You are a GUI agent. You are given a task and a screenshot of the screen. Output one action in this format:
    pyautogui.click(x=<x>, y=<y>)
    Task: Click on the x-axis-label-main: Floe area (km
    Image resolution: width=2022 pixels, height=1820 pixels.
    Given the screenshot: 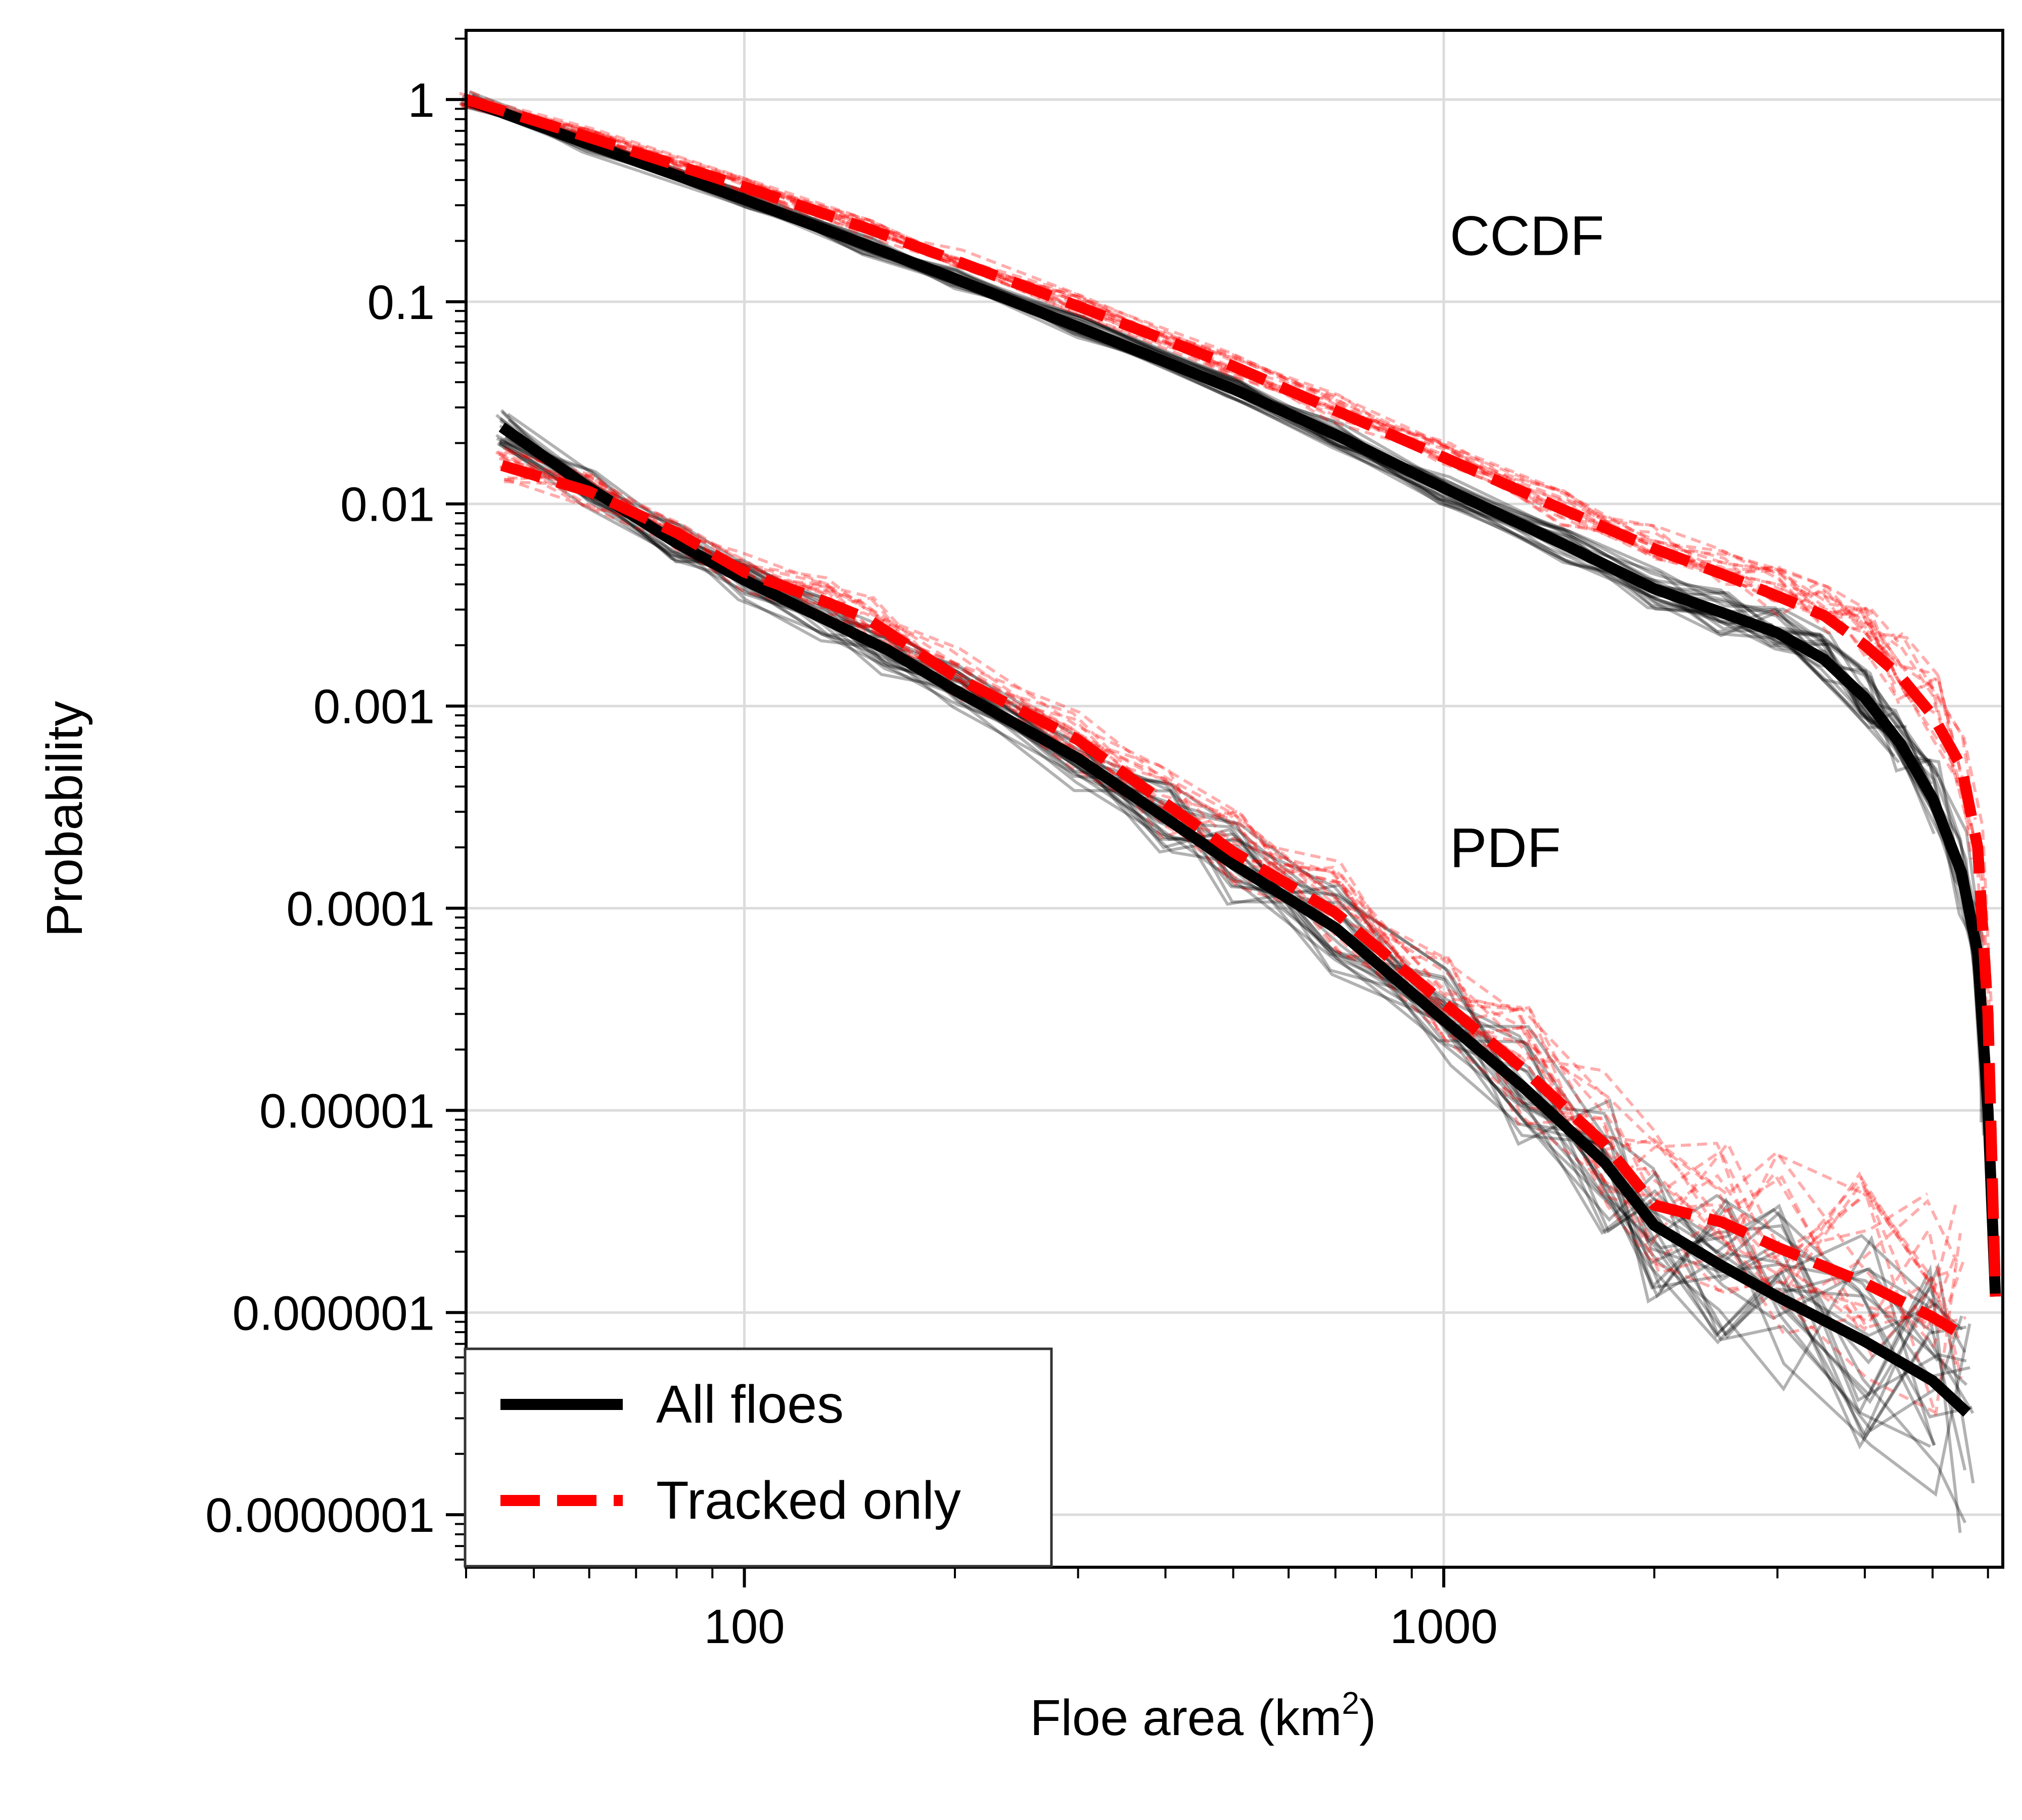 What is the action you would take?
    pyautogui.click(x=1186, y=1718)
    